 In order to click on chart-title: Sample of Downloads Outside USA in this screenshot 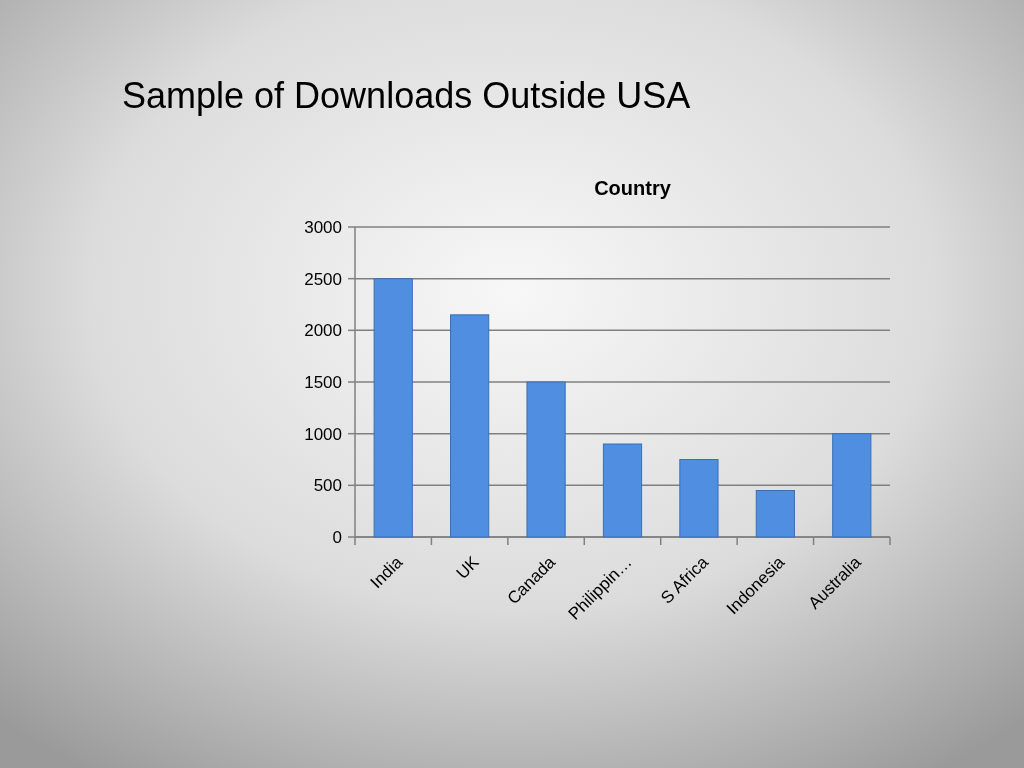, I will do `click(406, 95)`.